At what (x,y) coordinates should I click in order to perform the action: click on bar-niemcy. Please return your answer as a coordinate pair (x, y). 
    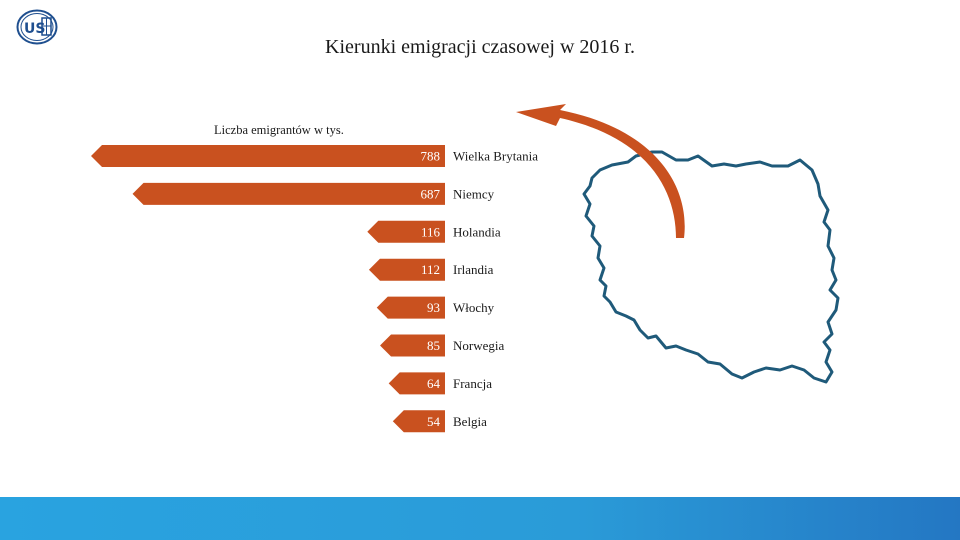
    Looking at the image, I should click on (288, 193).